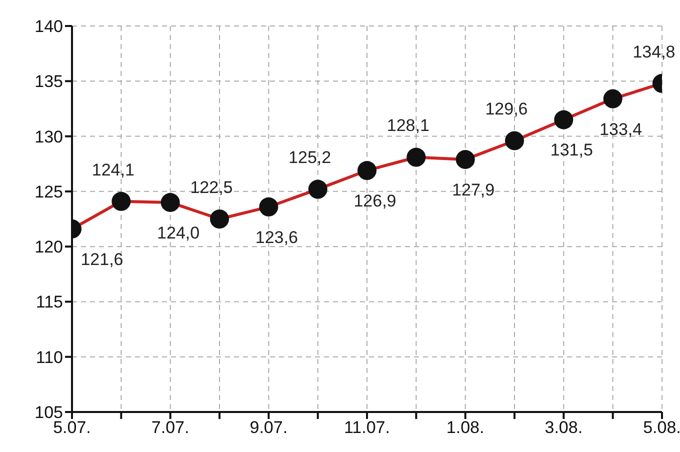 The height and width of the screenshot is (452, 680). What do you see at coordinates (269, 428) in the screenshot?
I see `x-tick-label: 9.07.` at bounding box center [269, 428].